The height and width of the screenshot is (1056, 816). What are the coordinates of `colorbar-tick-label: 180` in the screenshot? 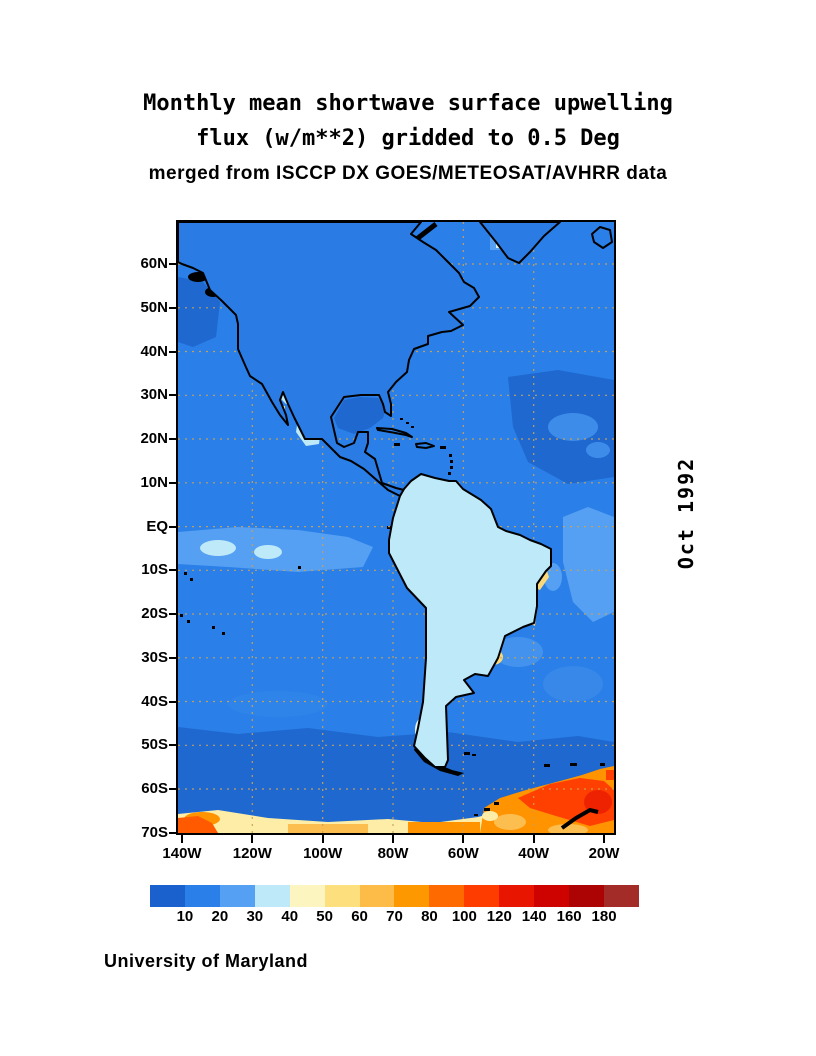 It's located at (604, 916).